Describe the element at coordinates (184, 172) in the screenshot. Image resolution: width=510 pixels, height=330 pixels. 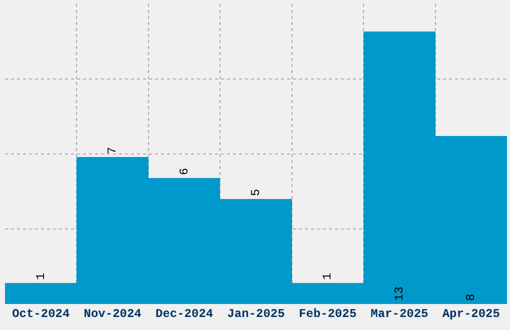
I see `data-label: 6` at that location.